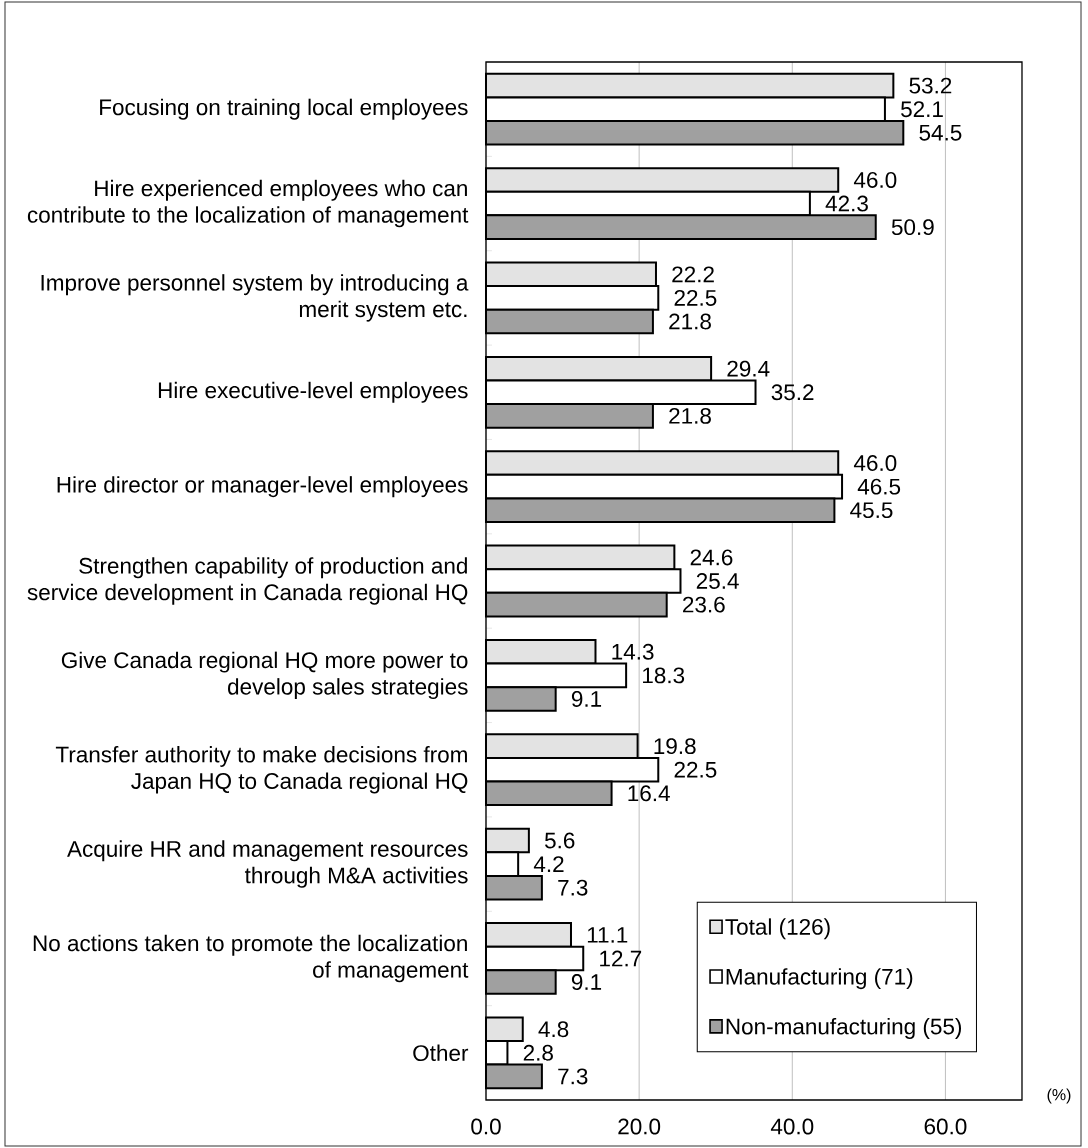 This screenshot has height=1148, width=1088. I want to click on data-label: 29.4, so click(748, 368).